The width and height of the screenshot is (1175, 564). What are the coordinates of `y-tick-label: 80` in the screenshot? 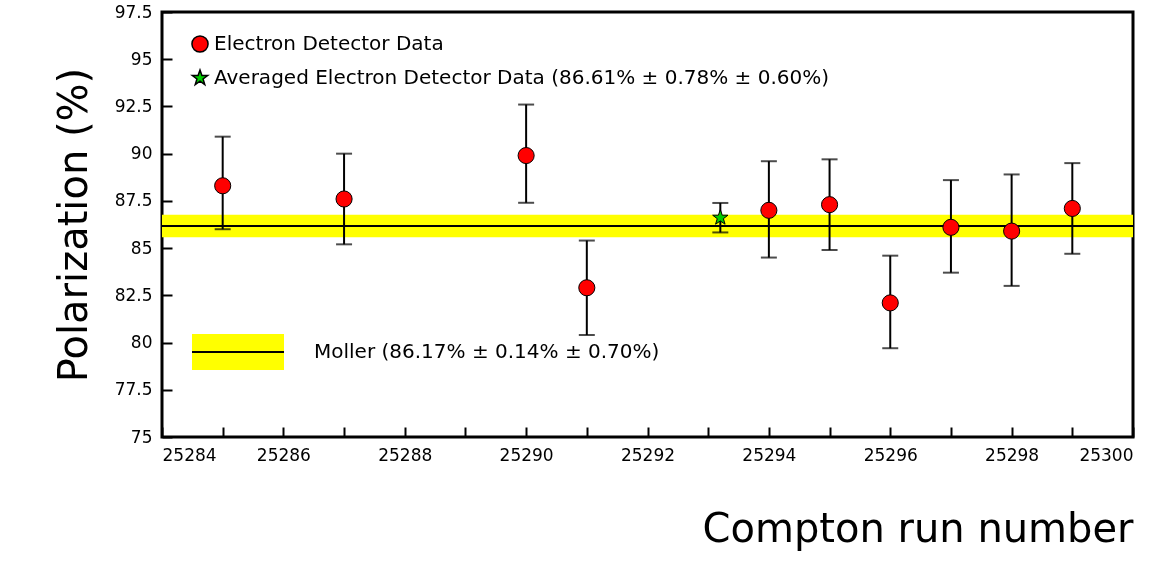 It's located at (141, 342).